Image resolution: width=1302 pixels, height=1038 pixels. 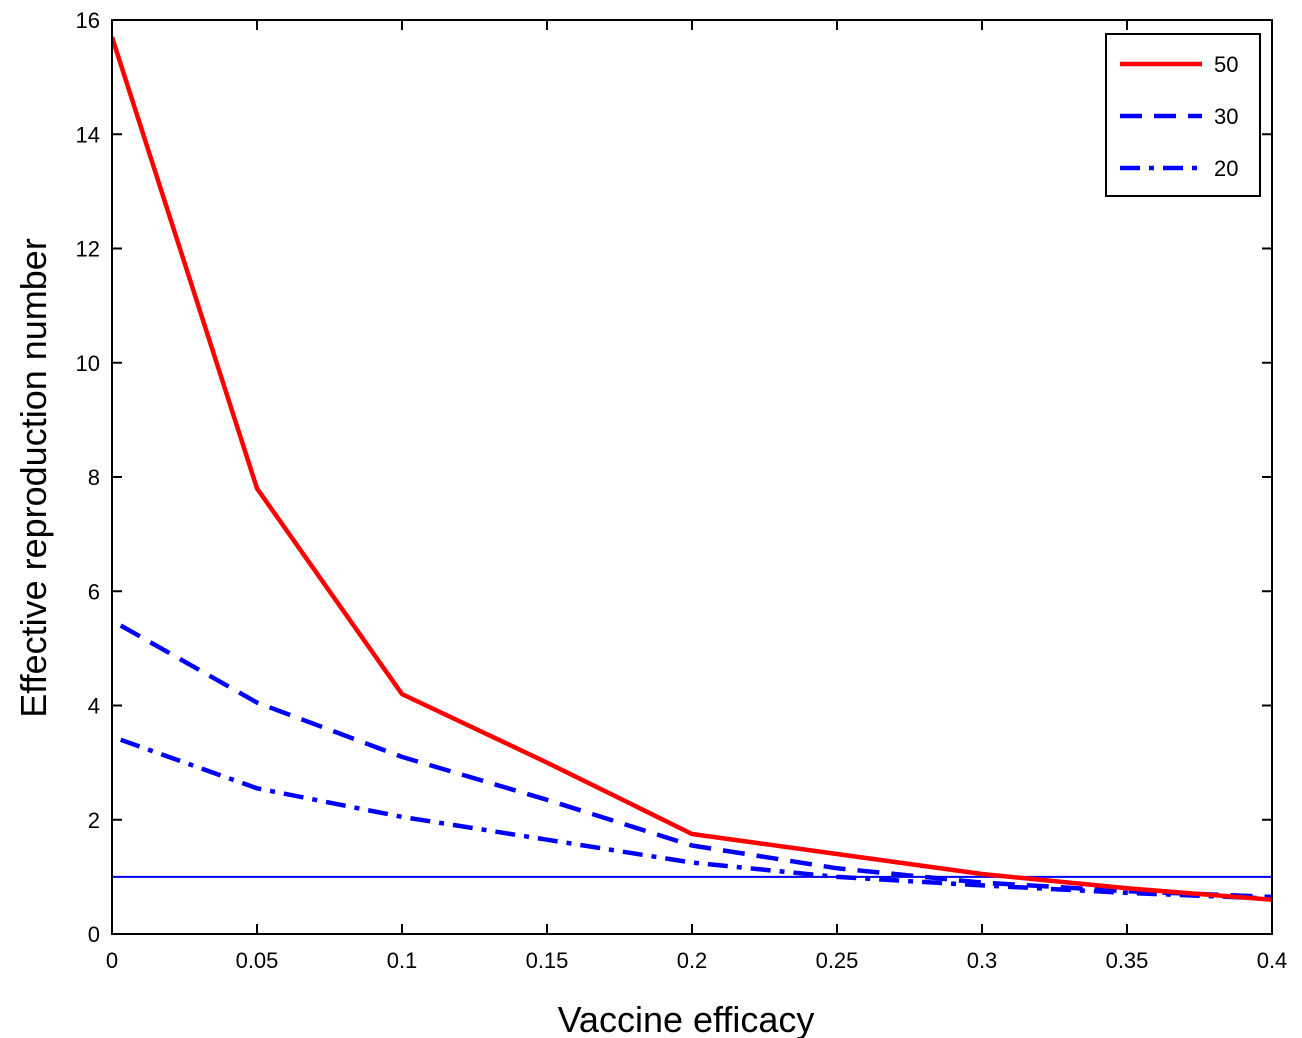 What do you see at coordinates (88, 363) in the screenshot?
I see `y-tick-label: 10` at bounding box center [88, 363].